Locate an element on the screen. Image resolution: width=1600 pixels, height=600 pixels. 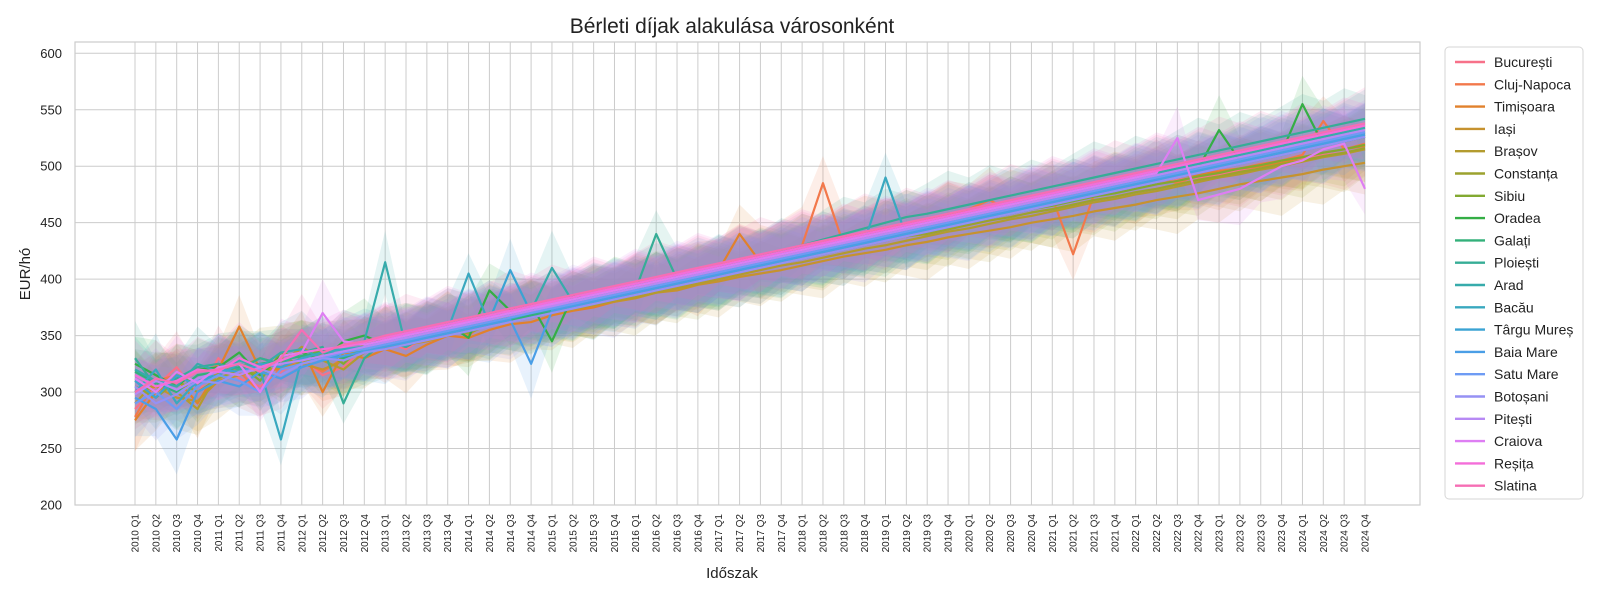
legend-label: București is located at coordinates (1523, 62).